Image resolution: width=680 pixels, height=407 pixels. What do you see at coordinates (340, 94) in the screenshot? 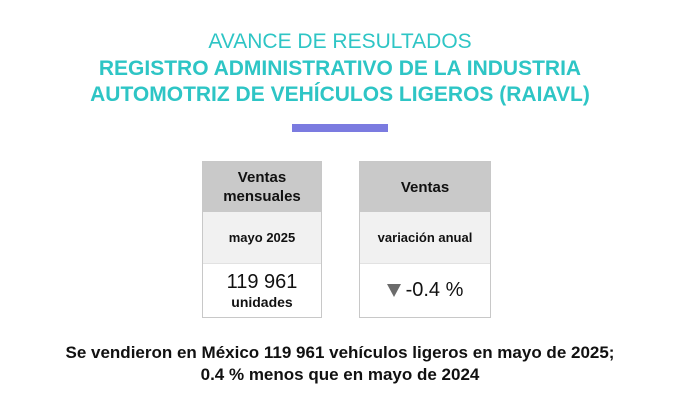
I see `report-title-line2: AUTOMOTRIZ DE VEHÍCULOS LIGEROS (RAIAVL)` at bounding box center [340, 94].